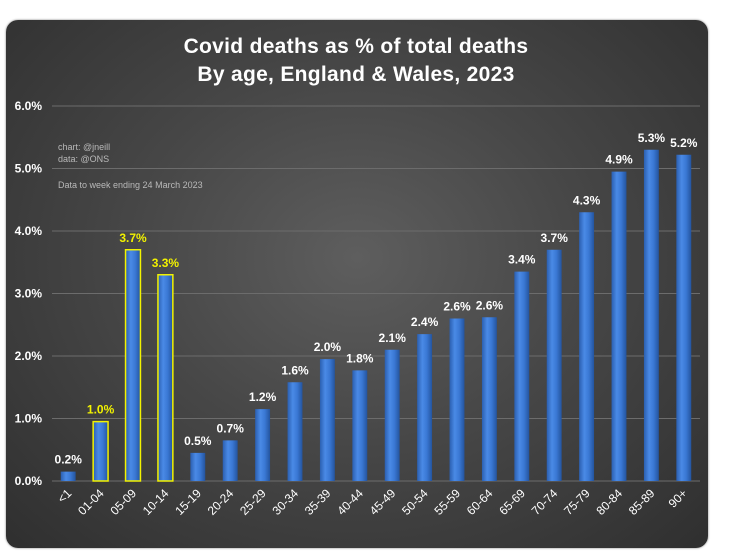 The image size is (738, 557). What do you see at coordinates (350, 502) in the screenshot?
I see `x-tick-label: 40-44` at bounding box center [350, 502].